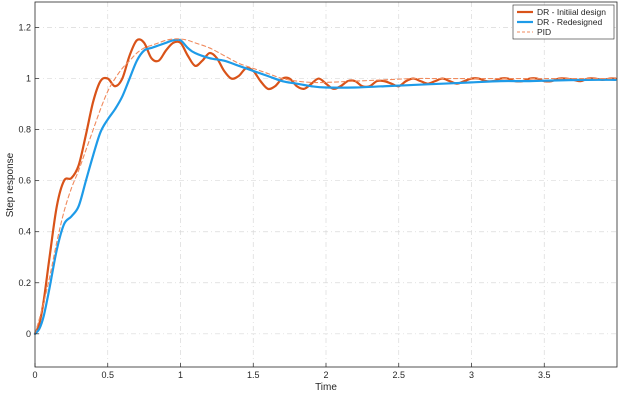  Describe the element at coordinates (34, 375) in the screenshot. I see `x-tick-label: 0` at that location.